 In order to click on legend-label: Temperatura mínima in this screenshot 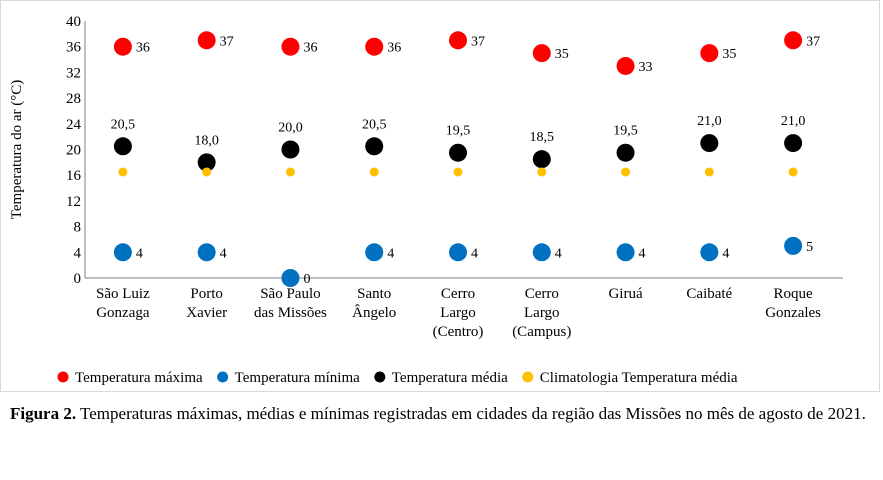, I will do `click(297, 378)`.